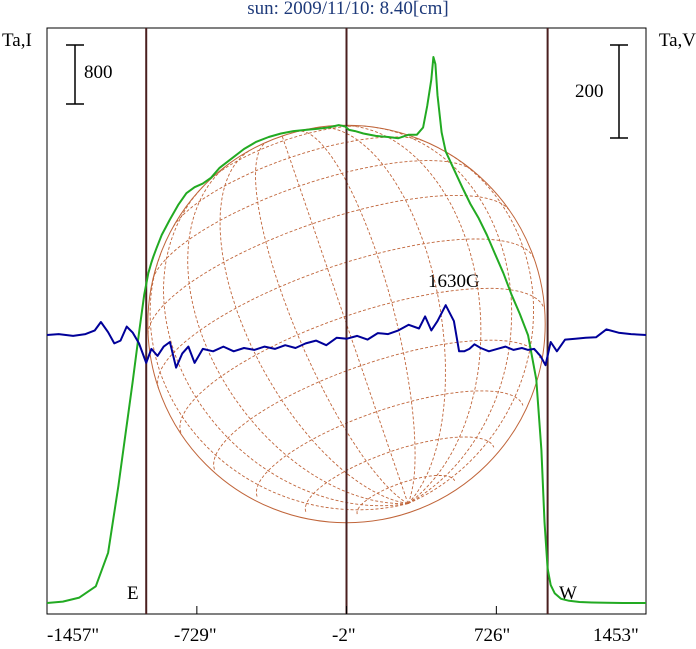 The width and height of the screenshot is (696, 649). What do you see at coordinates (17, 40) in the screenshot?
I see `left-axis-label: Ta,I` at bounding box center [17, 40].